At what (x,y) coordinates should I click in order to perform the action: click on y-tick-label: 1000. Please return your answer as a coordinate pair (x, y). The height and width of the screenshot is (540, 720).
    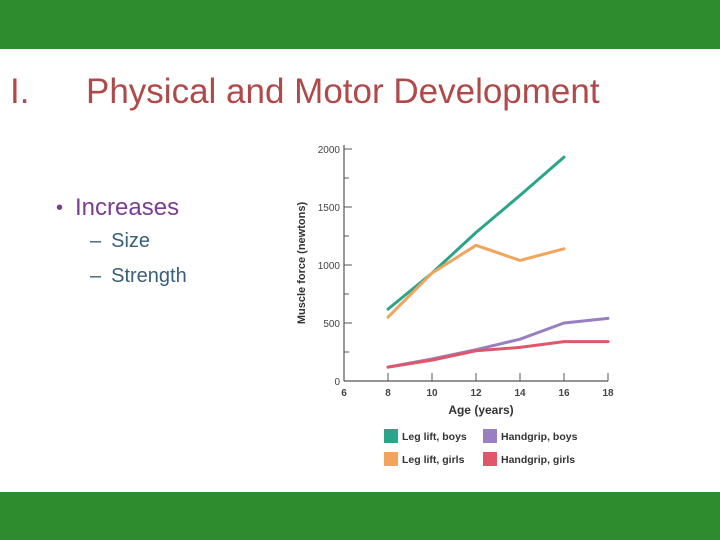
    Looking at the image, I should click on (329, 266).